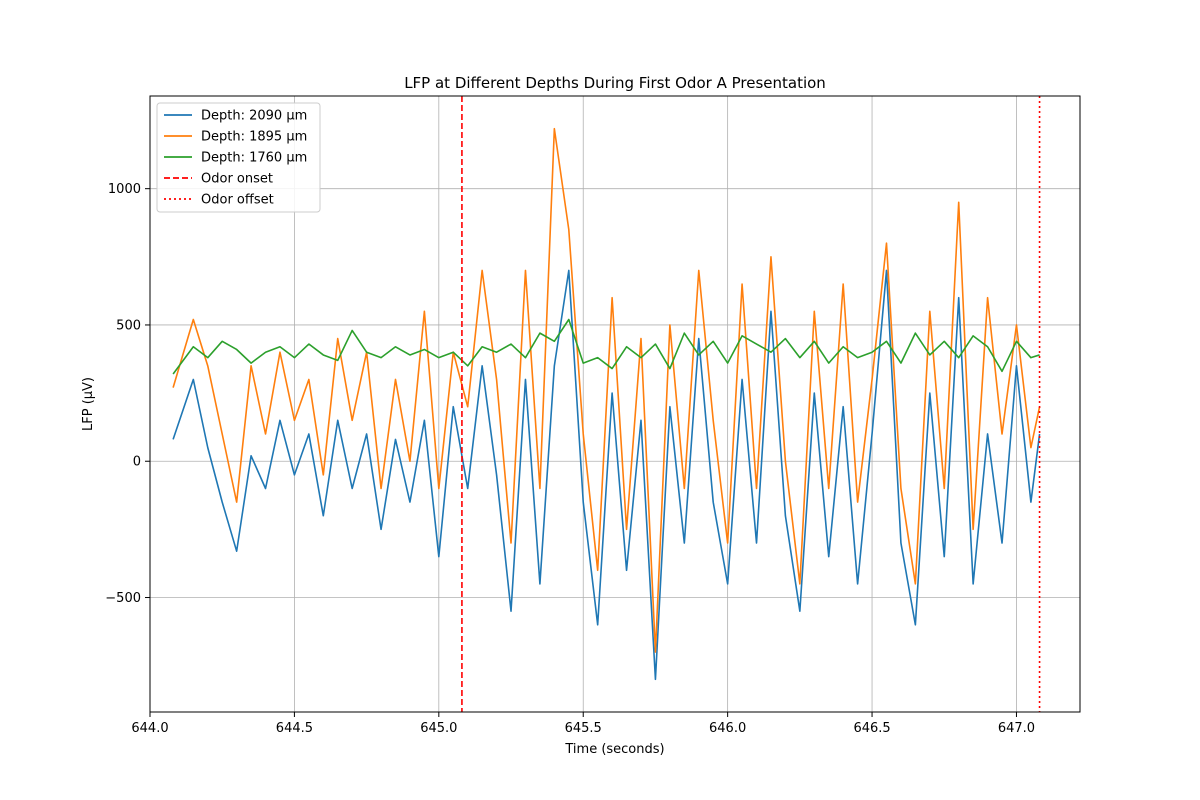  Describe the element at coordinates (583, 728) in the screenshot. I see `x-tick-label: 645.5` at that location.